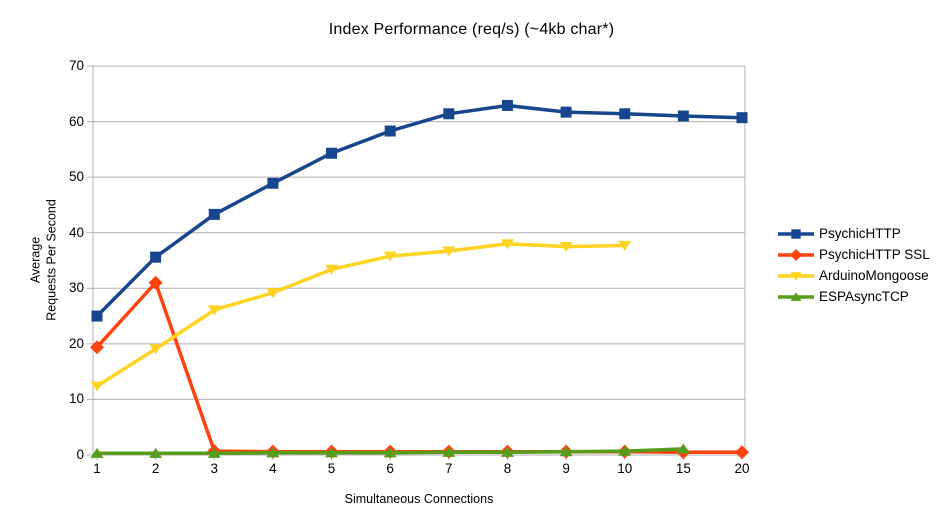 The height and width of the screenshot is (530, 943). I want to click on x-tick-label: 2, so click(155, 468).